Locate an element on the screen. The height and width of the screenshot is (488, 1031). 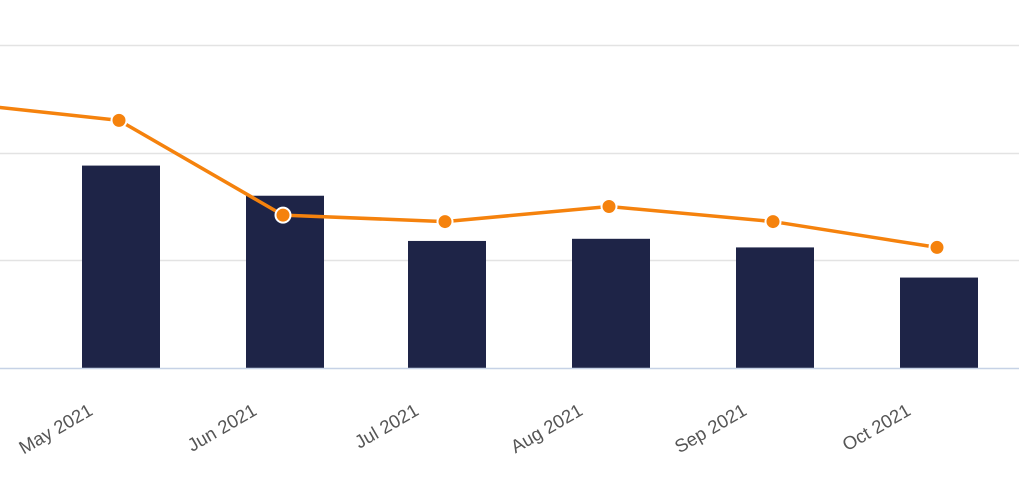
x-tick-label-1: May 2021 is located at coordinates (55, 428).